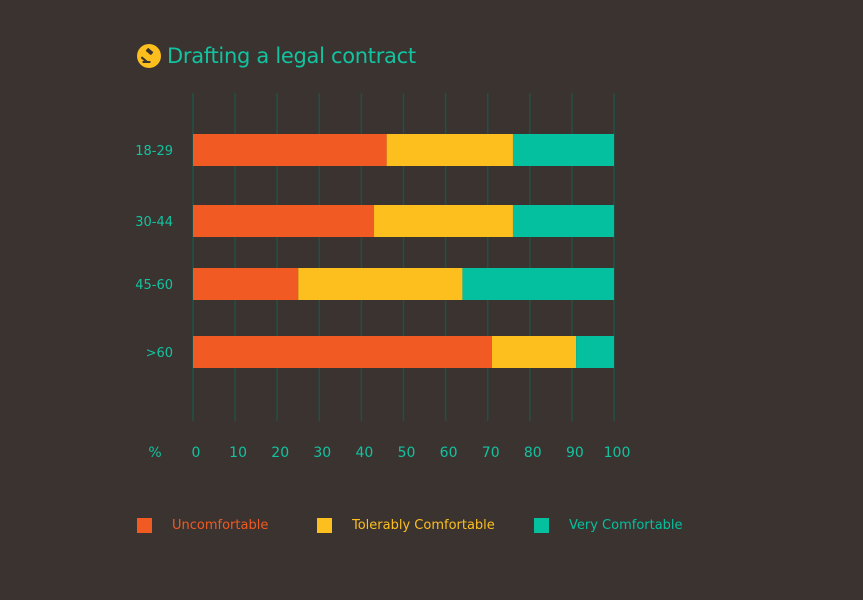  What do you see at coordinates (491, 453) in the screenshot?
I see `x-tick-label: 70` at bounding box center [491, 453].